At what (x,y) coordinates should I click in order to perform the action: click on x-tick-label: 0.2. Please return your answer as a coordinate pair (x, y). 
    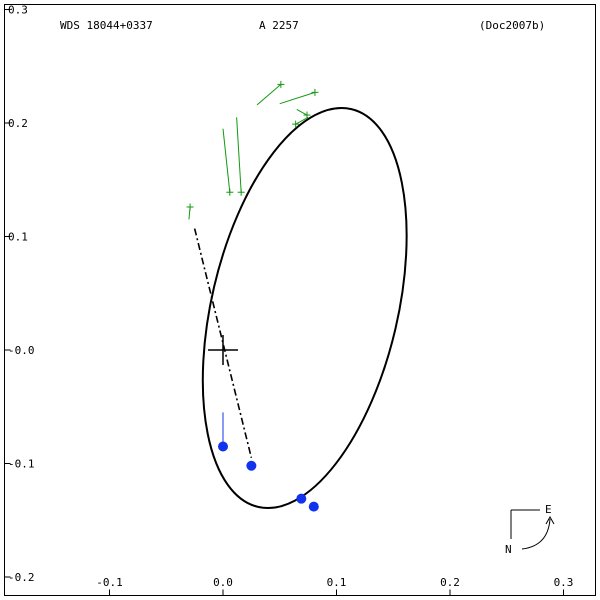
    Looking at the image, I should click on (450, 582).